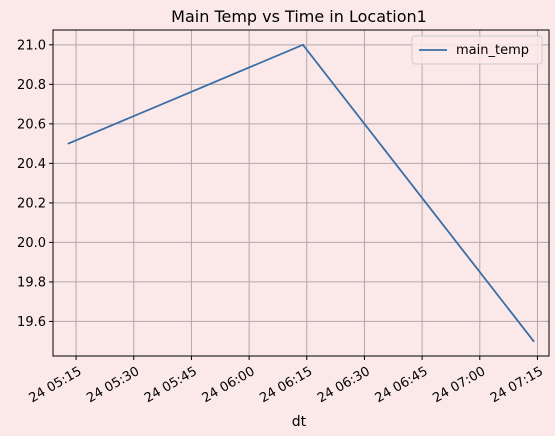 The width and height of the screenshot is (555, 436). Describe the element at coordinates (402, 385) in the screenshot. I see `x-tick-label: 24 06:45` at that location.